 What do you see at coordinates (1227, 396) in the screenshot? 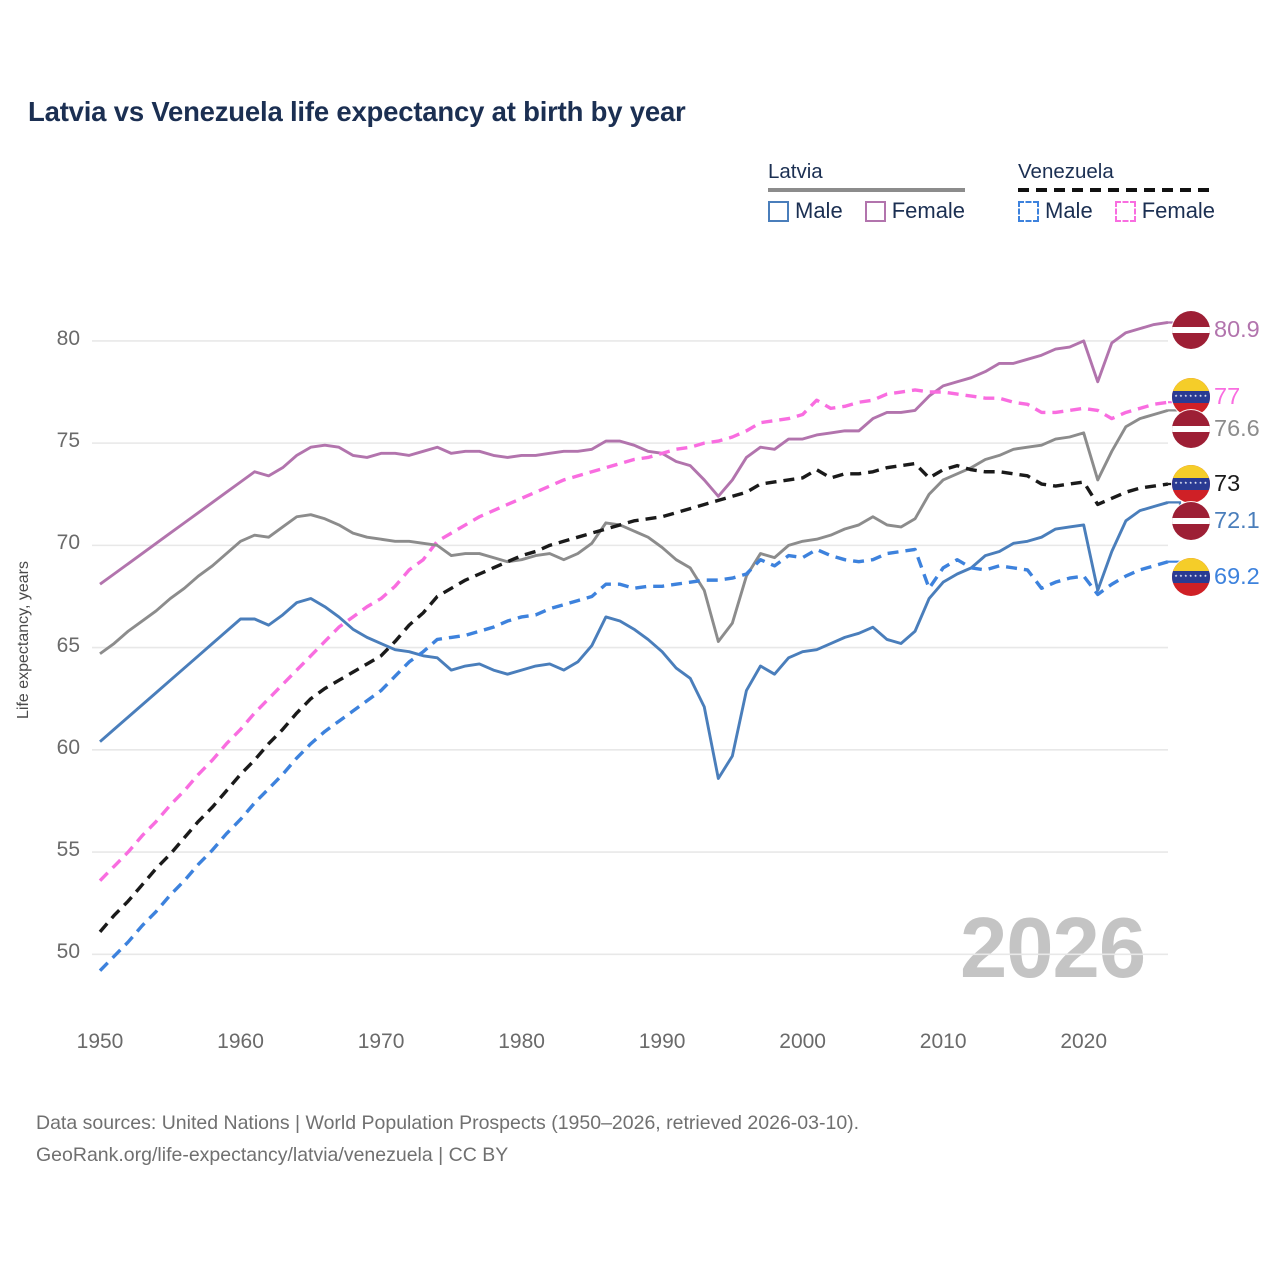
I see `end-label-value: 77` at bounding box center [1227, 396].